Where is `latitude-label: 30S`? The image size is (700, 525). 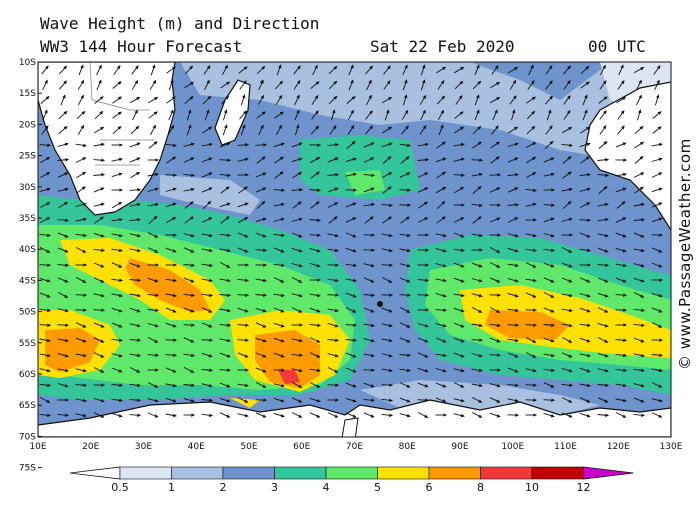 latitude-label: 30S is located at coordinates (27, 188).